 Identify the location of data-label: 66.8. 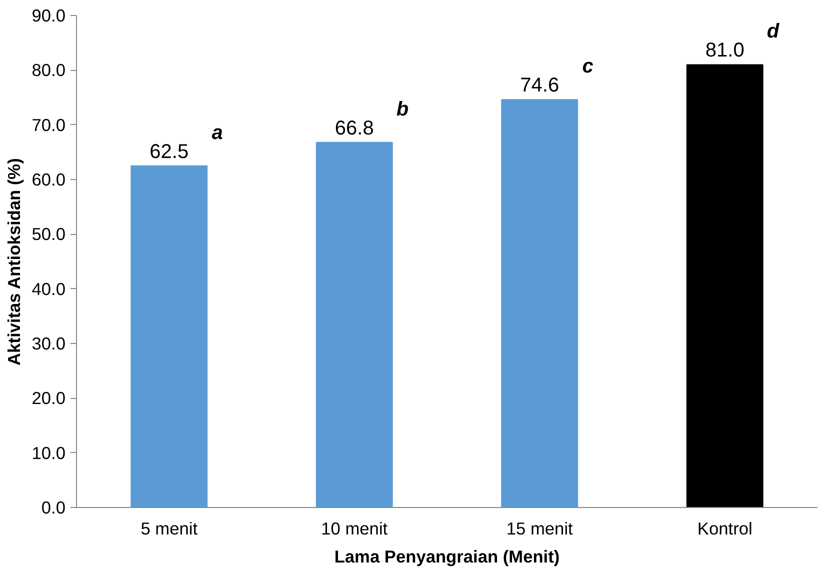
(354, 128).